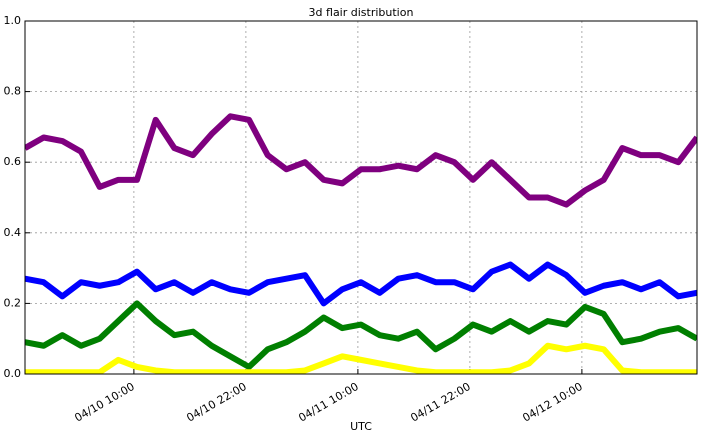 The image size is (702, 443). I want to click on y-tick-label: 0.2, so click(13, 302).